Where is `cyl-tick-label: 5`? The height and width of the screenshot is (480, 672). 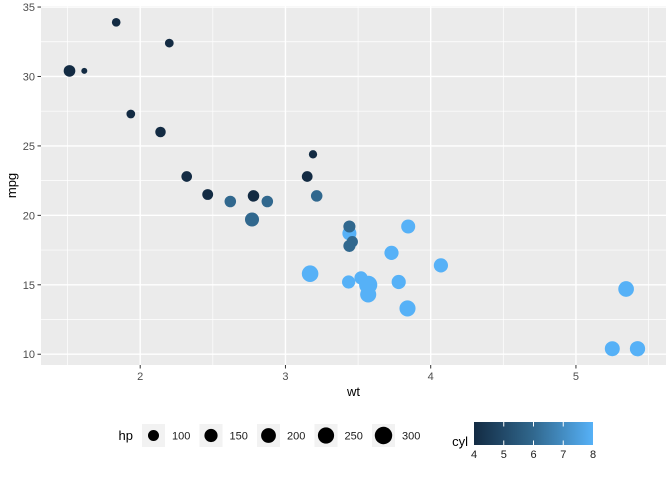 cyl-tick-label: 5 is located at coordinates (504, 455).